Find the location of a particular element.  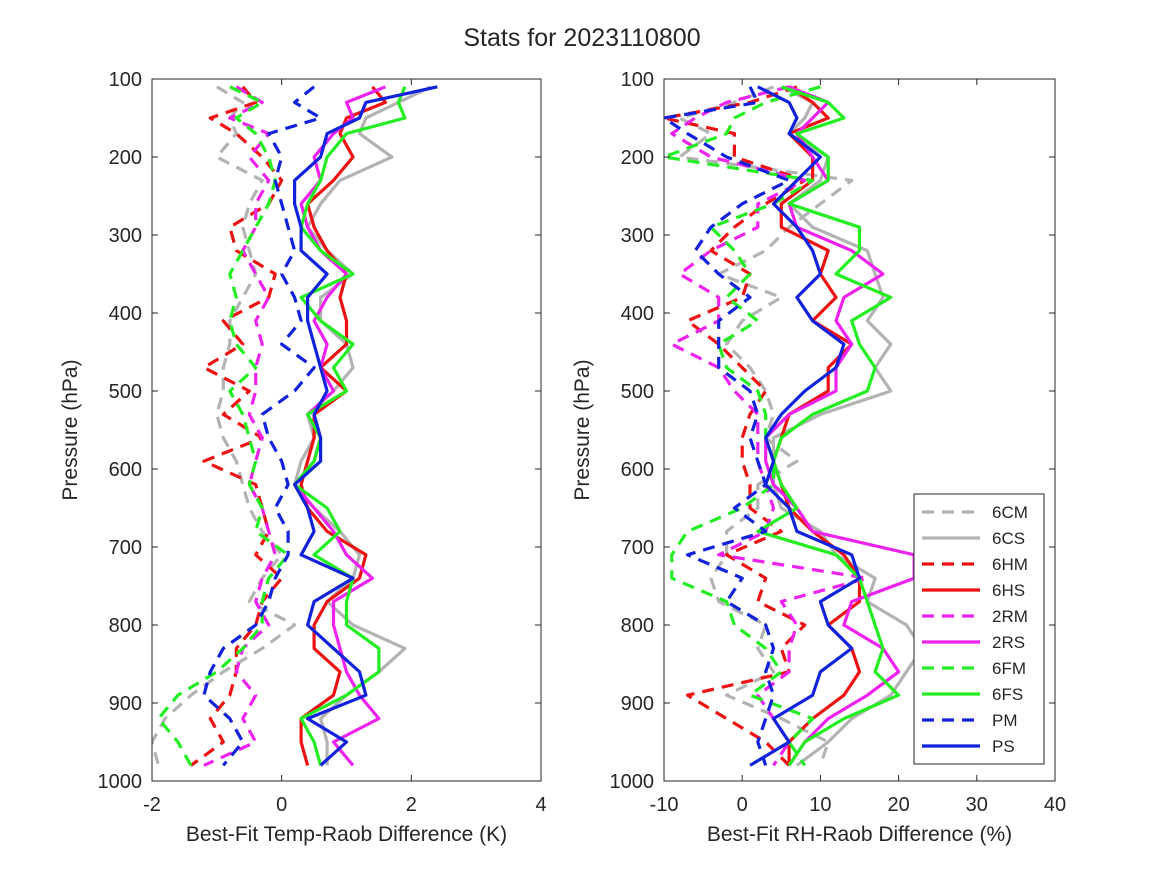

x-tick-label: 2 is located at coordinates (411, 805).